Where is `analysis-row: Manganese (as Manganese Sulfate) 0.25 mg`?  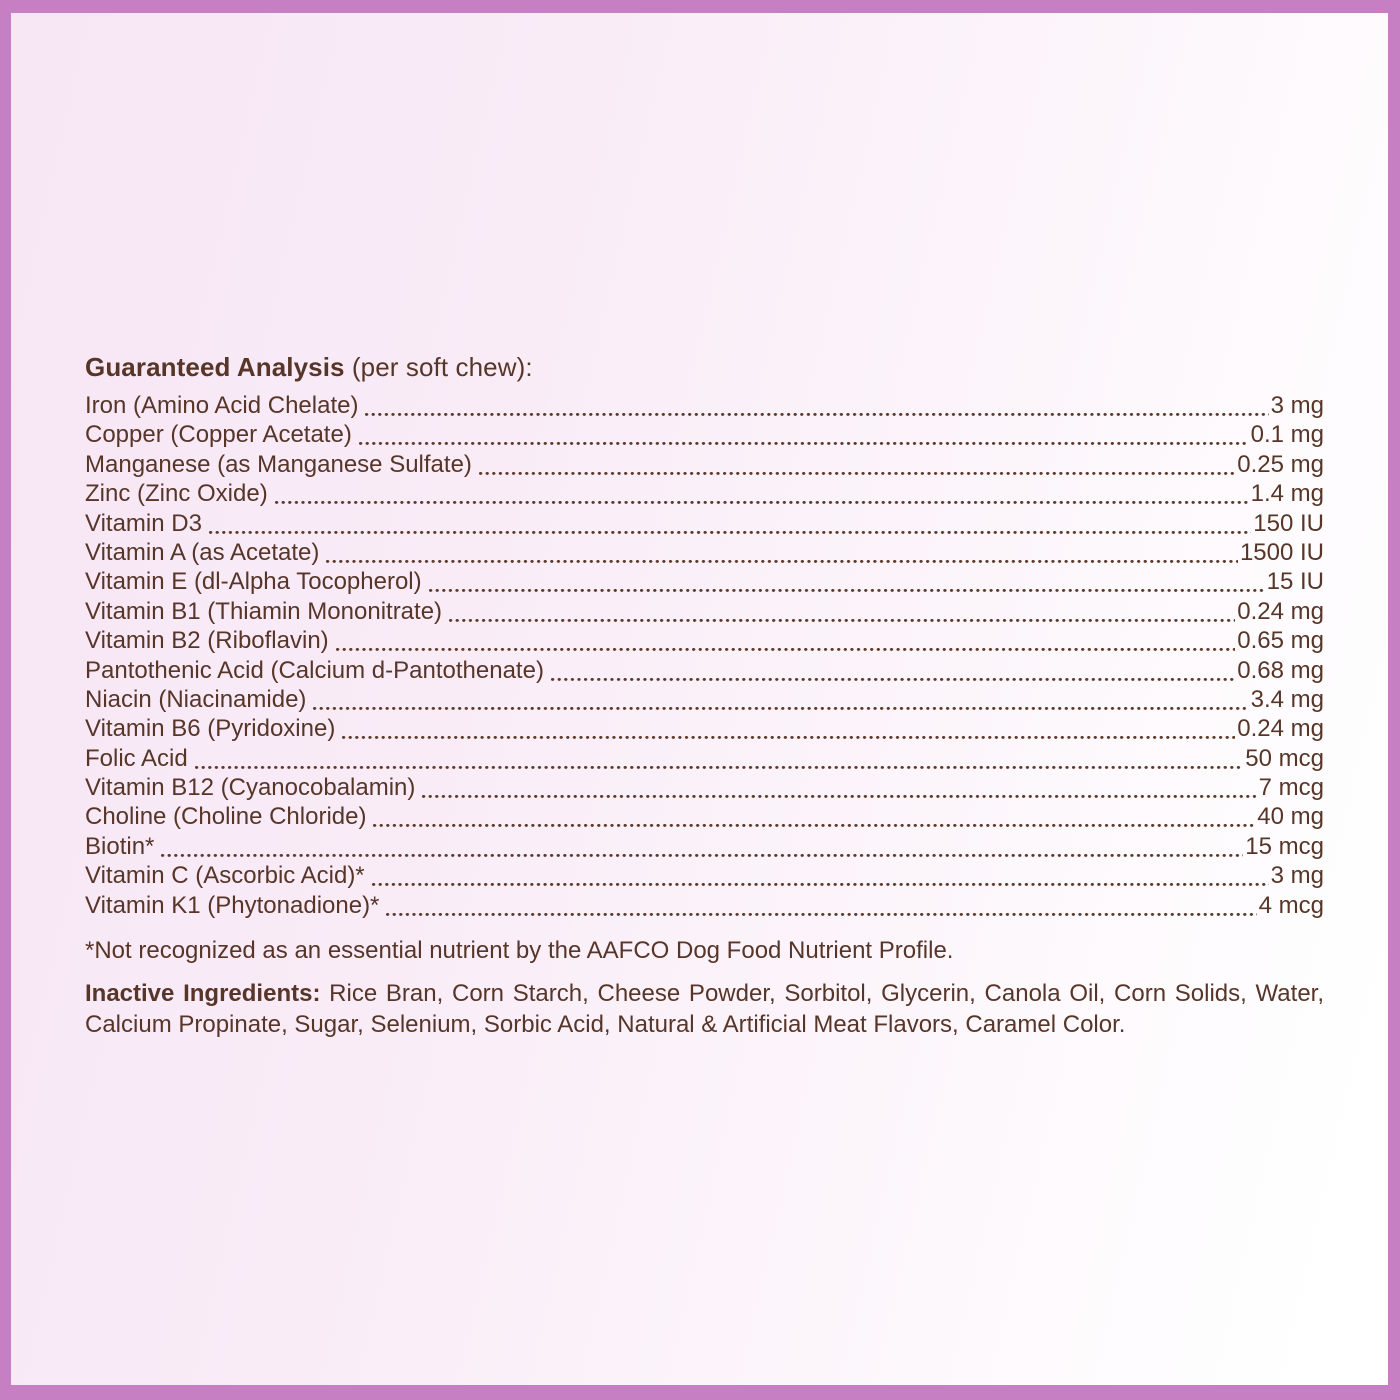
analysis-row: Manganese (as Manganese Sulfate) 0.25 mg is located at coordinates (704, 465).